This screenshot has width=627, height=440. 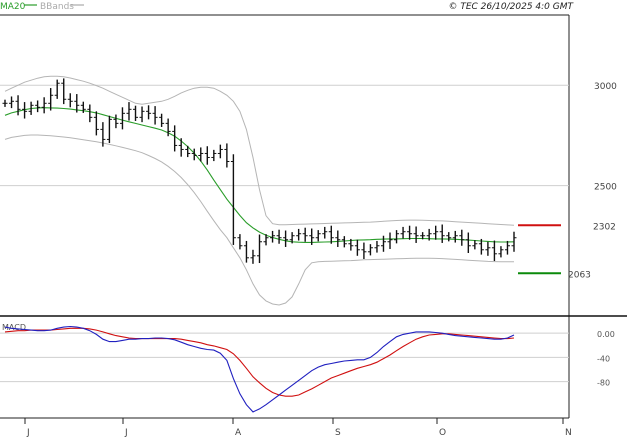 I want to click on macd-title: MACD, so click(x=14, y=327).